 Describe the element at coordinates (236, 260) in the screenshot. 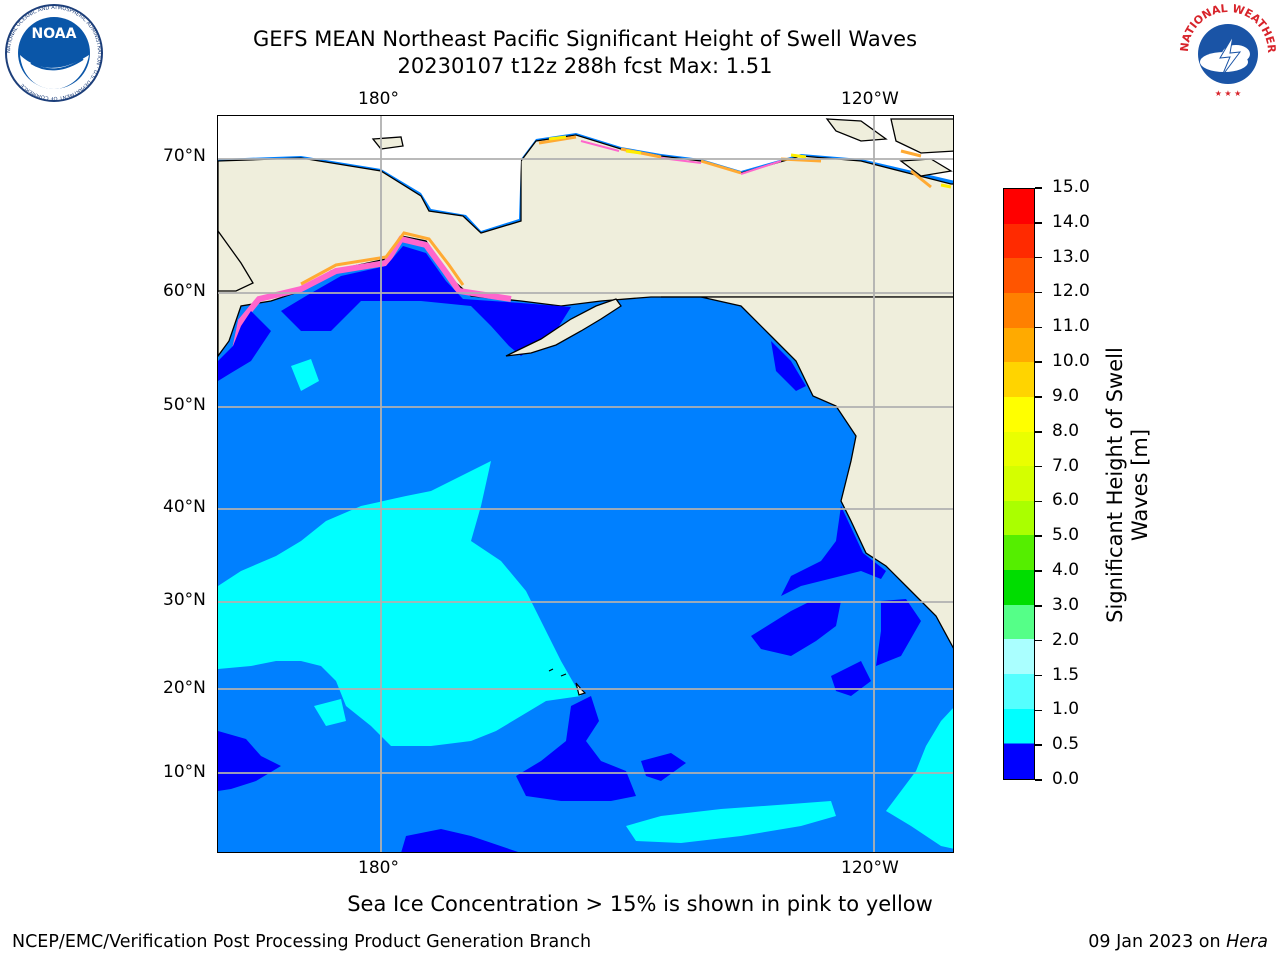

I see `land-kamchatka` at that location.